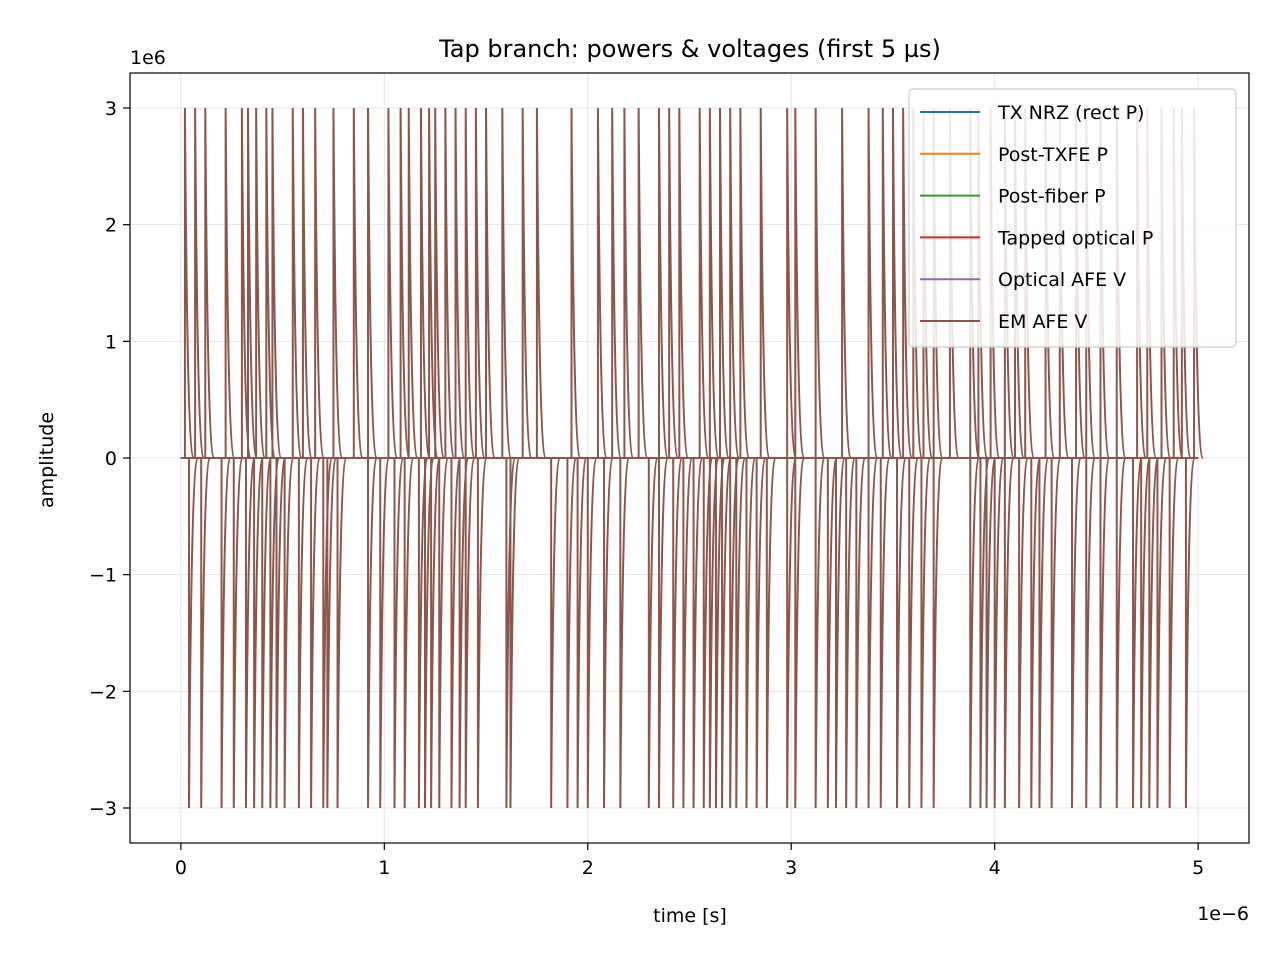  I want to click on y-tick-label: 0, so click(111, 459).